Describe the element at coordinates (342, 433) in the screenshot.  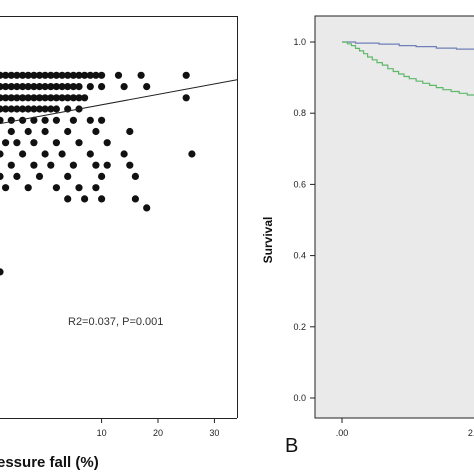
I see `survival-x-tick-label: .00` at that location.